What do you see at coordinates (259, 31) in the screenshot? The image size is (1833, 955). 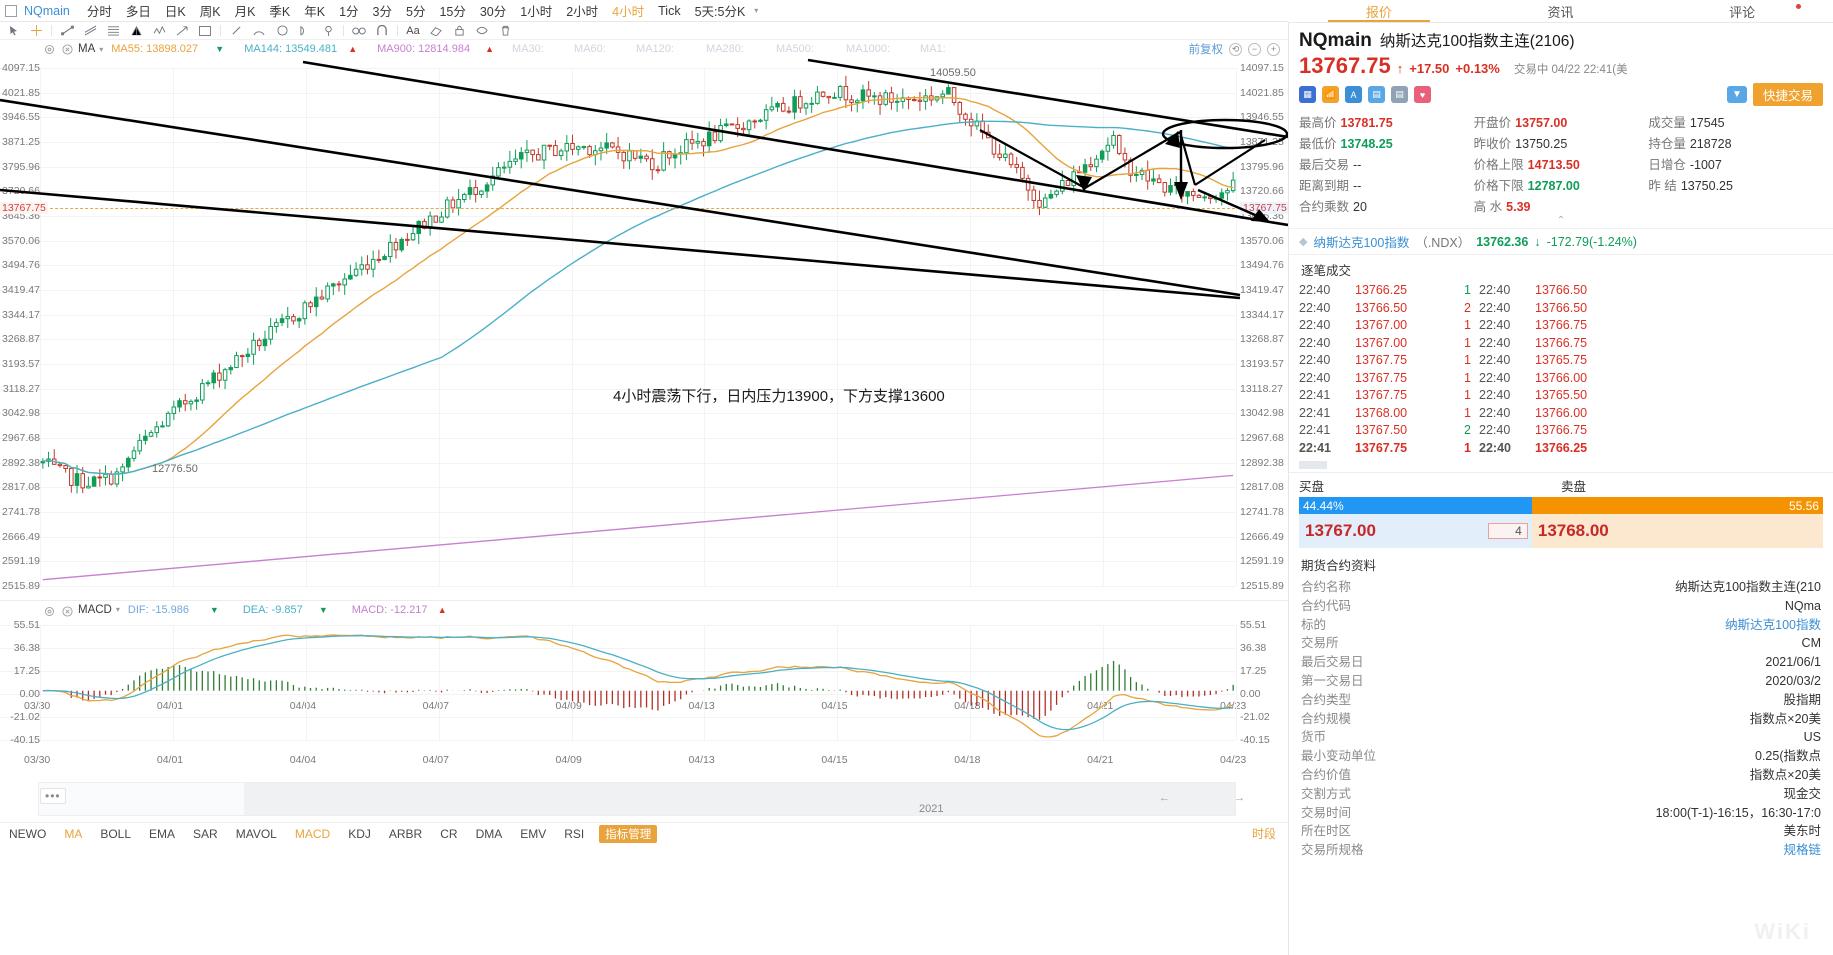 I see `arc-icon` at bounding box center [259, 31].